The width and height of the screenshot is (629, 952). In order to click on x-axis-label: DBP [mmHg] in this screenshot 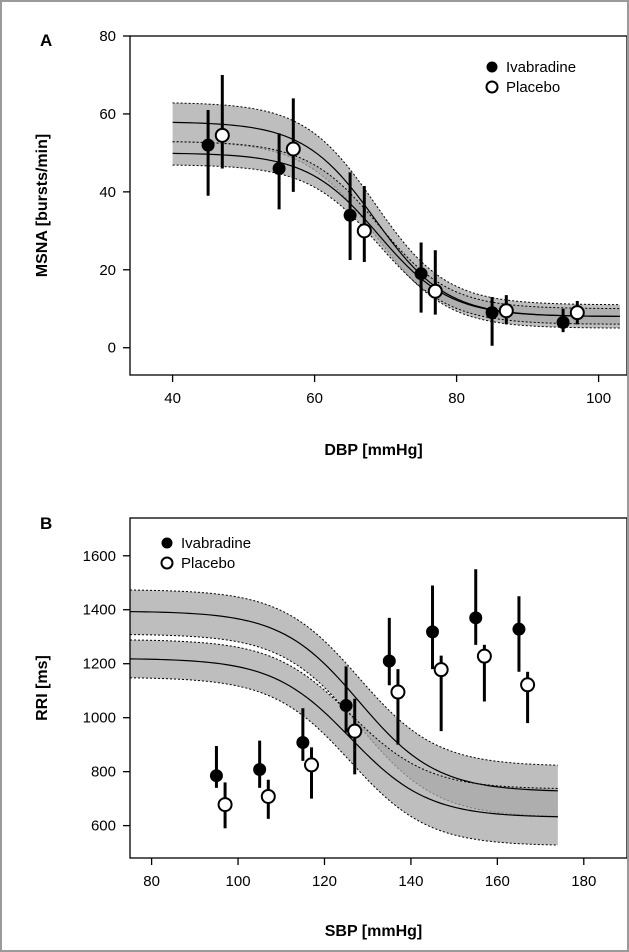, I will do `click(373, 450)`.